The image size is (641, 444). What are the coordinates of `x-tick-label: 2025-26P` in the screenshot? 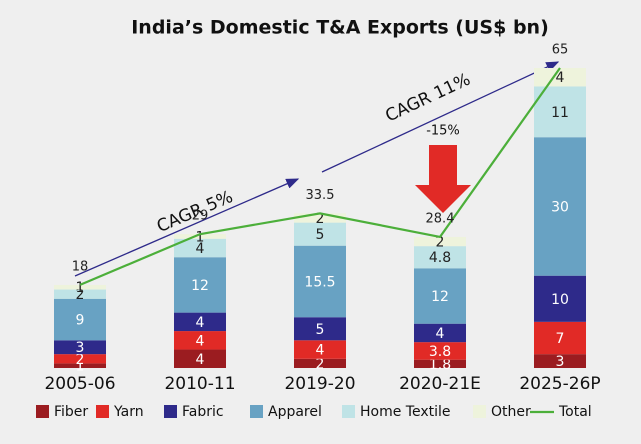 It's located at (559, 384).